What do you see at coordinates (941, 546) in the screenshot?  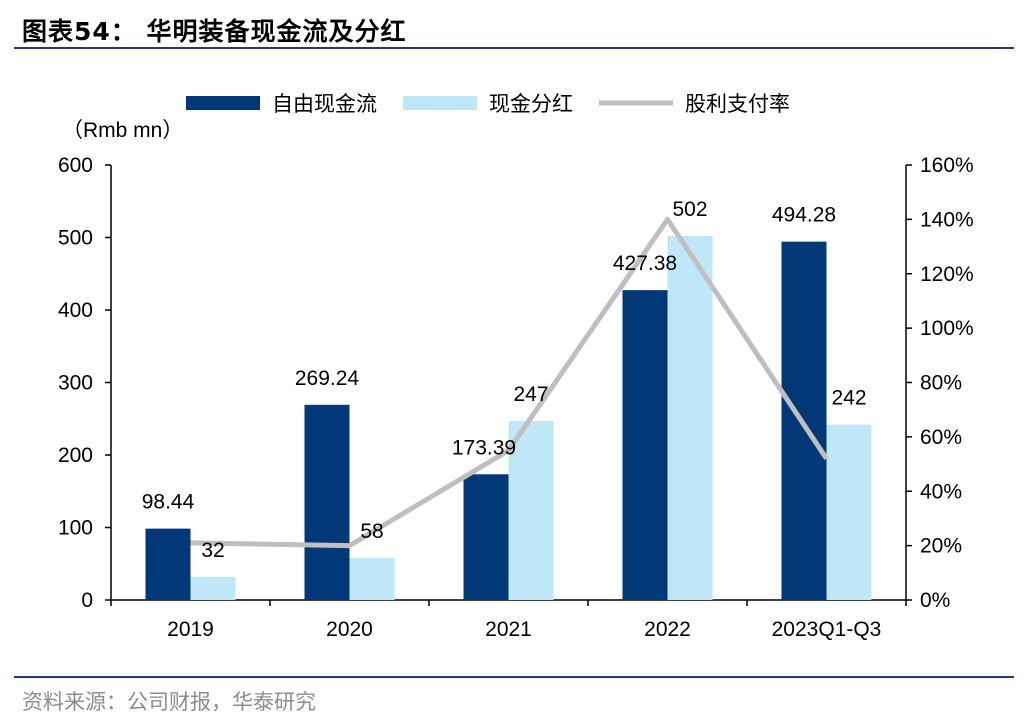 I see `y-tick-label-right: 20%` at bounding box center [941, 546].